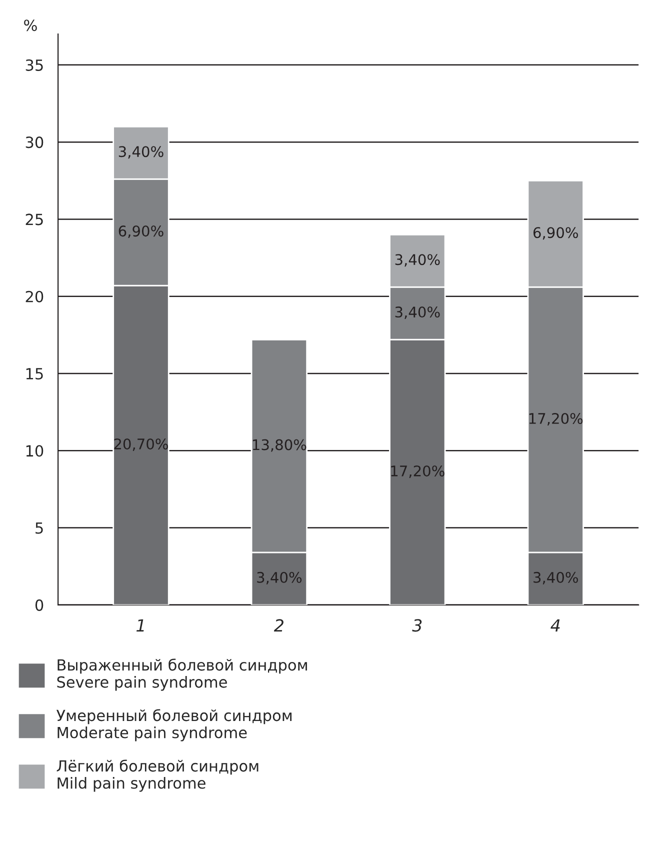 The height and width of the screenshot is (852, 645). What do you see at coordinates (30, 26) in the screenshot?
I see `y-axis-title: %` at bounding box center [30, 26].